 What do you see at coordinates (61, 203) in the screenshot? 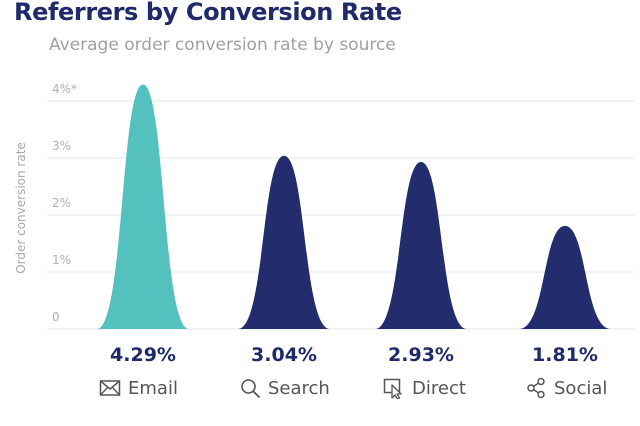
I see `y-tick-label: 2%` at bounding box center [61, 203].